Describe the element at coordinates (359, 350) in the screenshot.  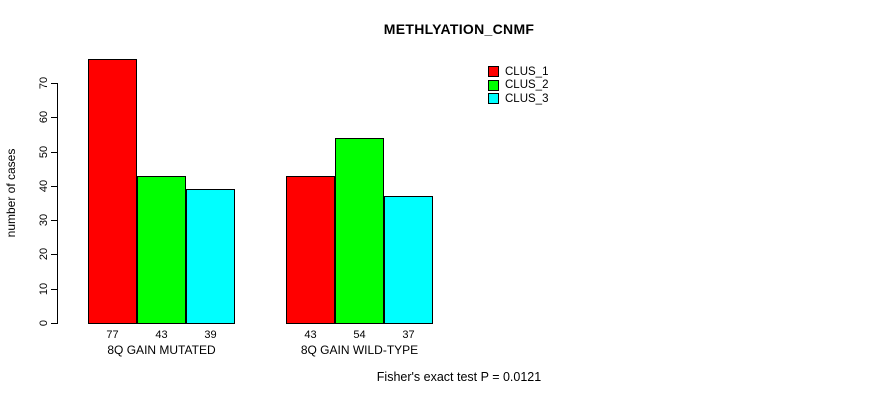
I see `x-category-label: 8Q GAIN WILD-TYPE` at that location.